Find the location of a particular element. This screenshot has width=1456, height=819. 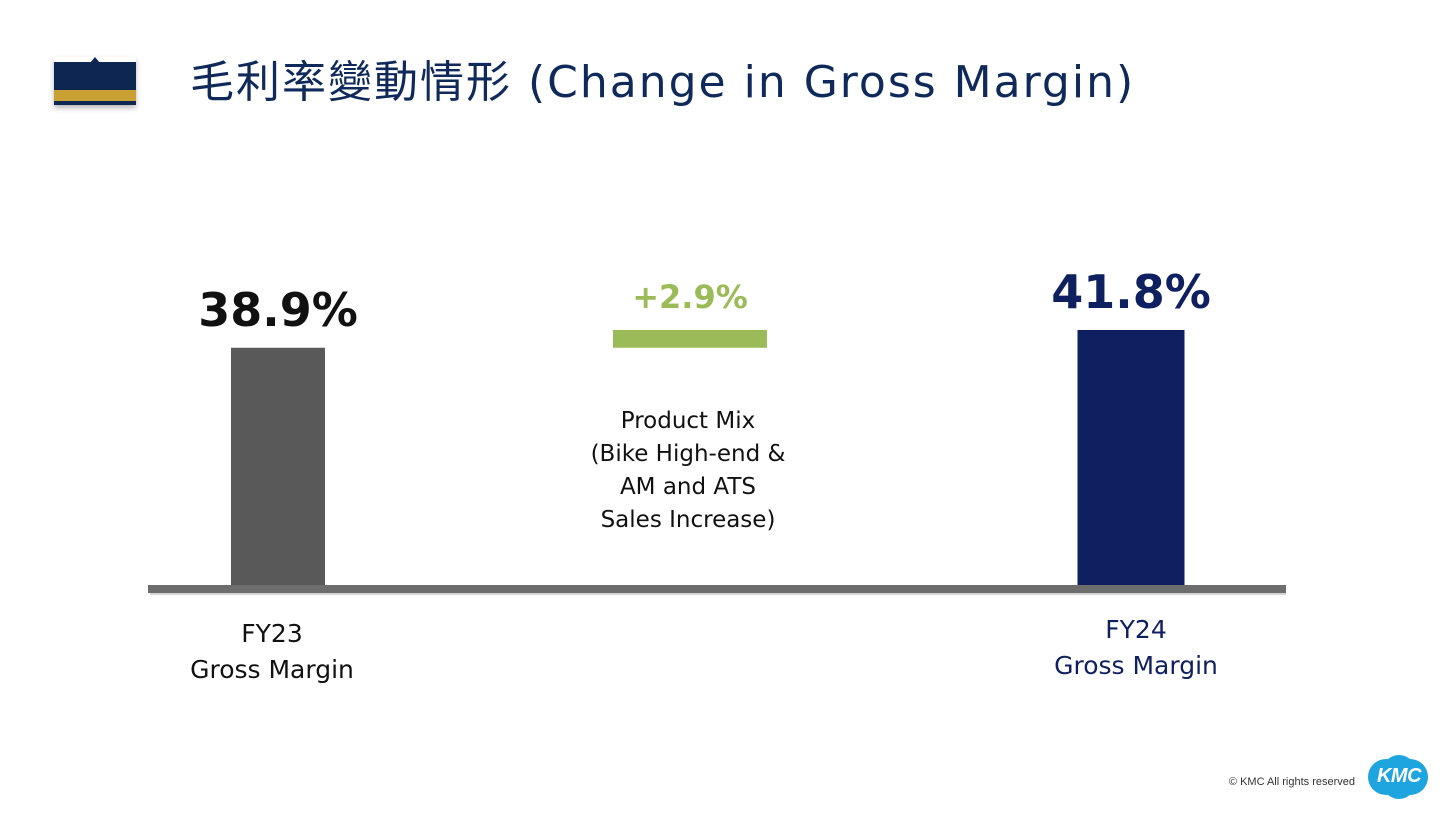

page-title: 毛利率變動情形 (Change in Gross Margin) is located at coordinates (663, 82).